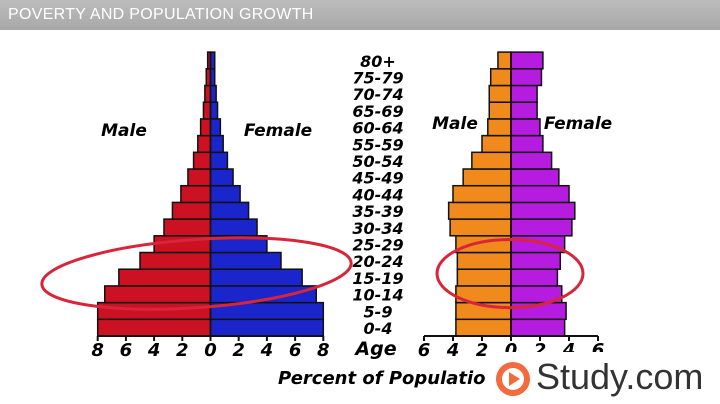 The width and height of the screenshot is (720, 404). What do you see at coordinates (278, 131) in the screenshot?
I see `legend-female-left: Female` at bounding box center [278, 131].